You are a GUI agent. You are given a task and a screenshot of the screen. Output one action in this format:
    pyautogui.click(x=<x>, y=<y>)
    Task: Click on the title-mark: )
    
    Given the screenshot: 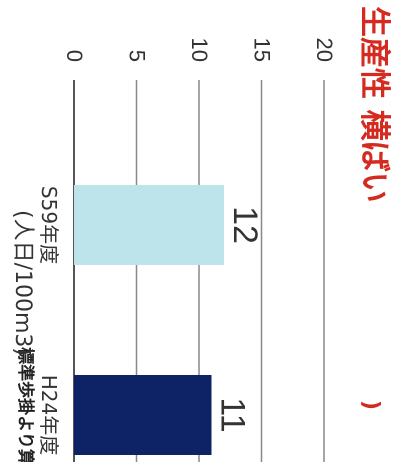 What is the action you would take?
    pyautogui.click(x=370, y=405)
    